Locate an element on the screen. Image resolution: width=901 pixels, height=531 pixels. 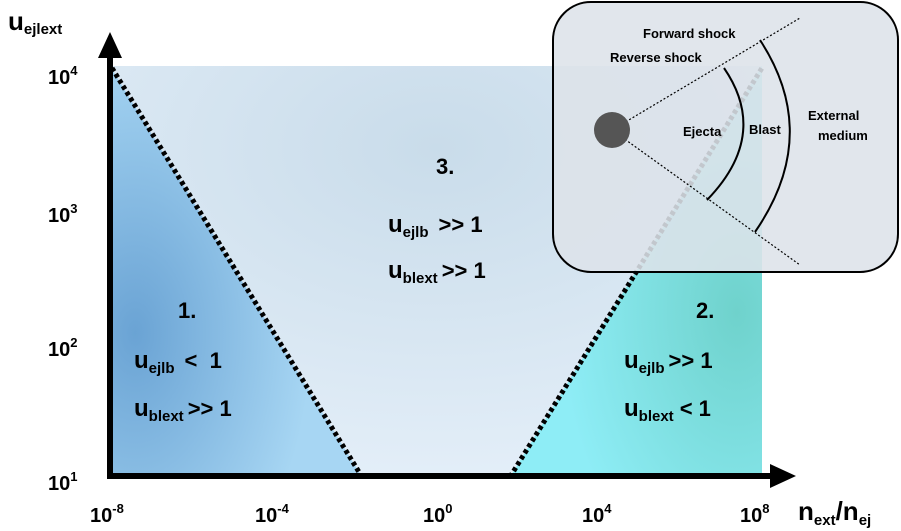
forward-shock-arc is located at coordinates (772, 136).